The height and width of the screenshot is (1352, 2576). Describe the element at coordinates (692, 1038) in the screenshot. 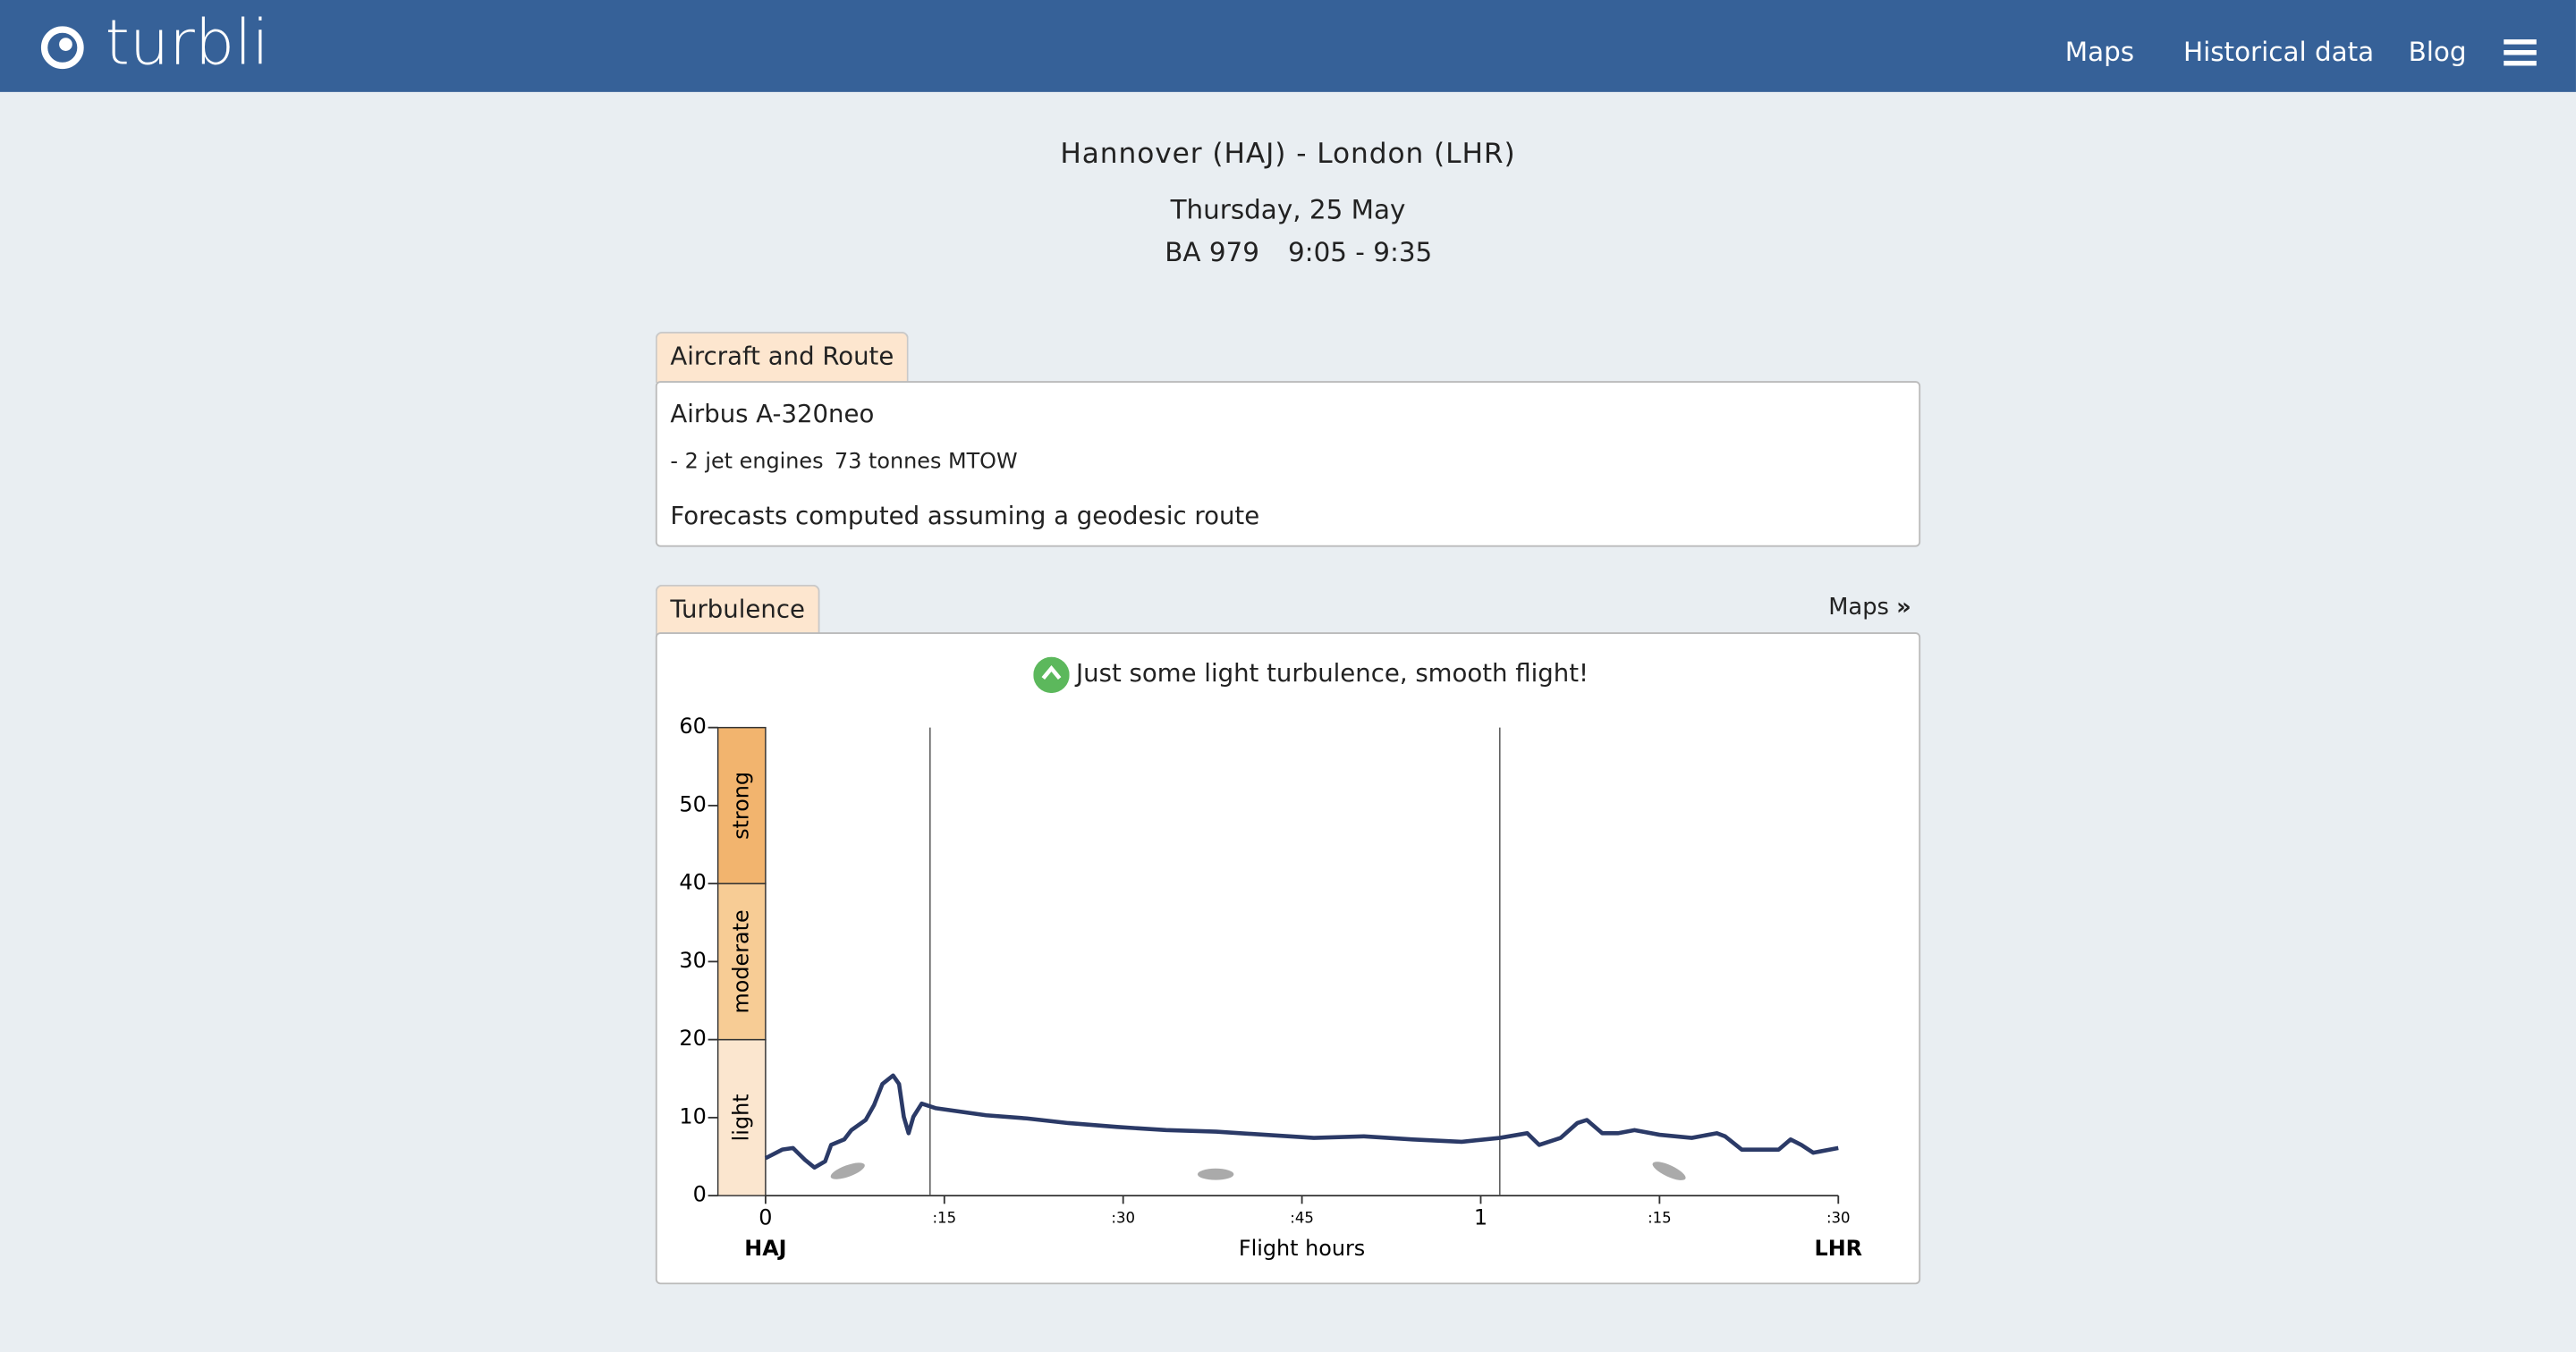

I see `y-tick-label: 20` at that location.